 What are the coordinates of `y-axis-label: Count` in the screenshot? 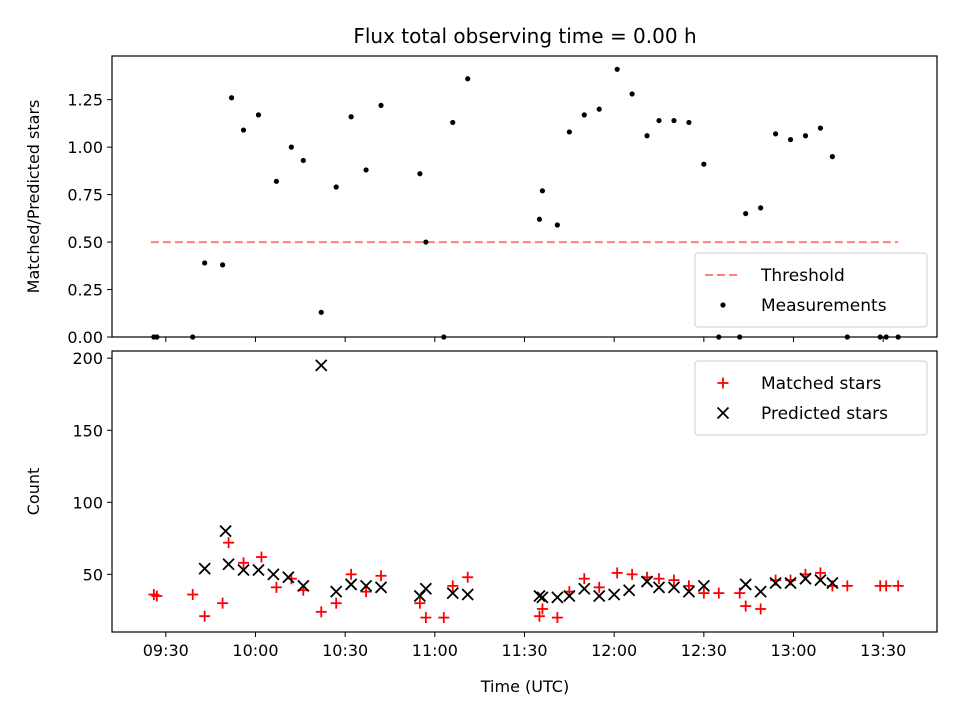 It's located at (33, 492).